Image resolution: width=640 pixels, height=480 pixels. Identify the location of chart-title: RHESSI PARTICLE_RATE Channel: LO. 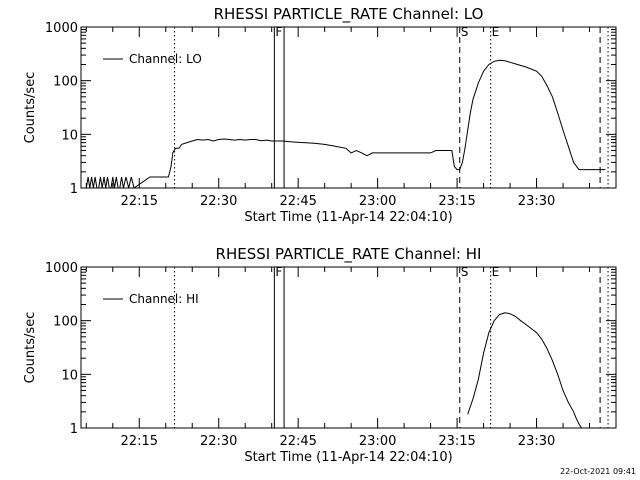
(349, 14).